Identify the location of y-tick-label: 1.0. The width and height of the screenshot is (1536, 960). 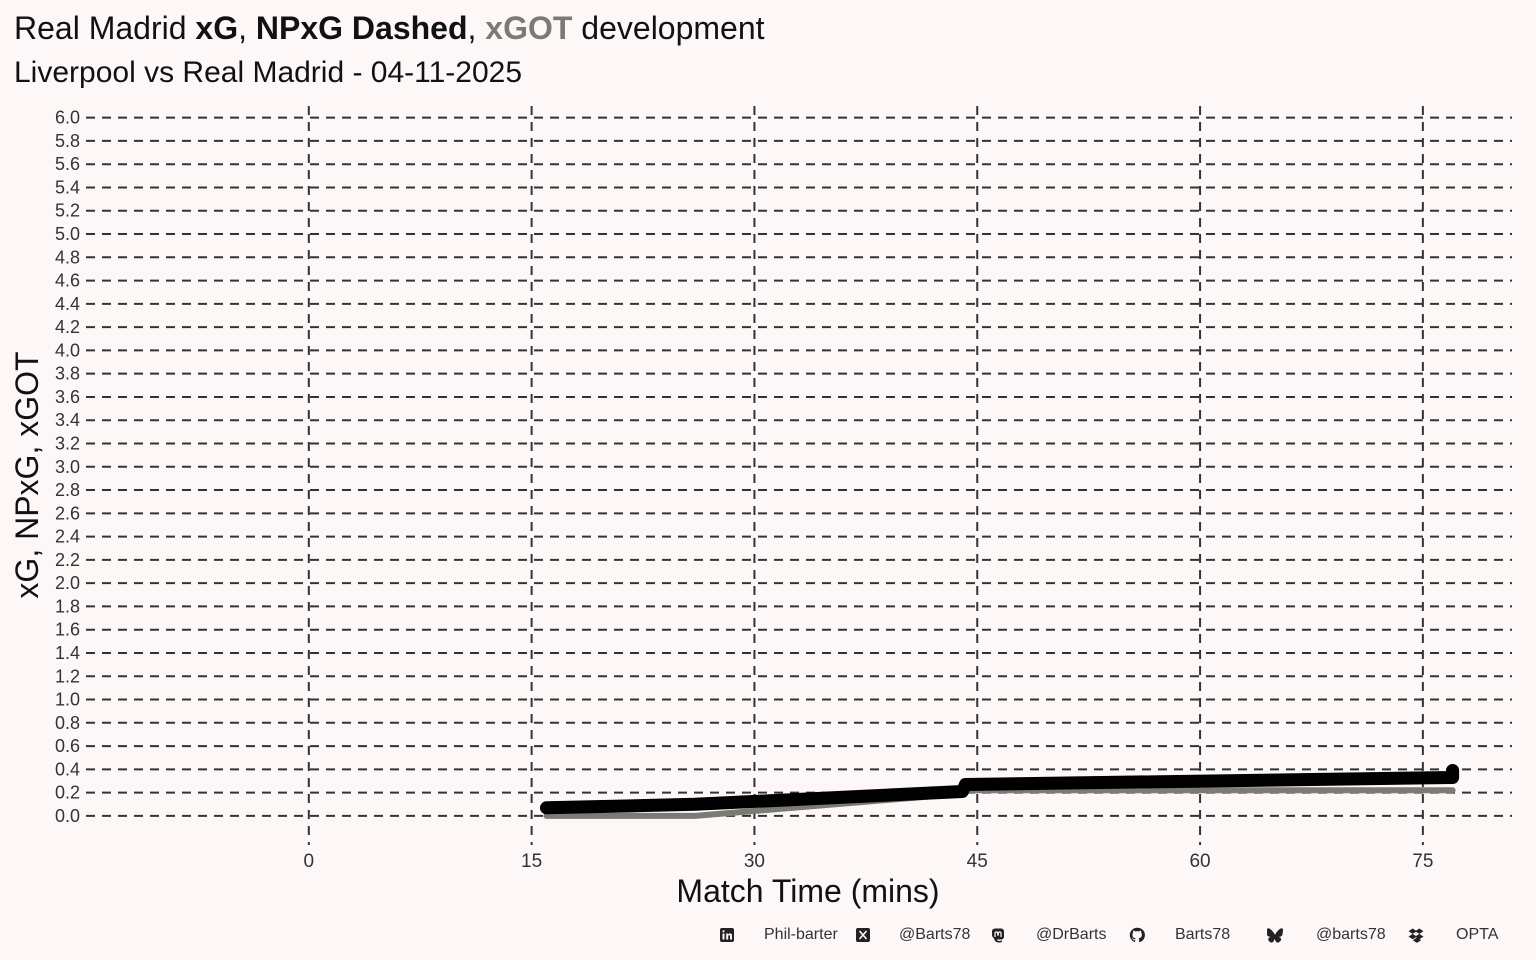
(67, 700).